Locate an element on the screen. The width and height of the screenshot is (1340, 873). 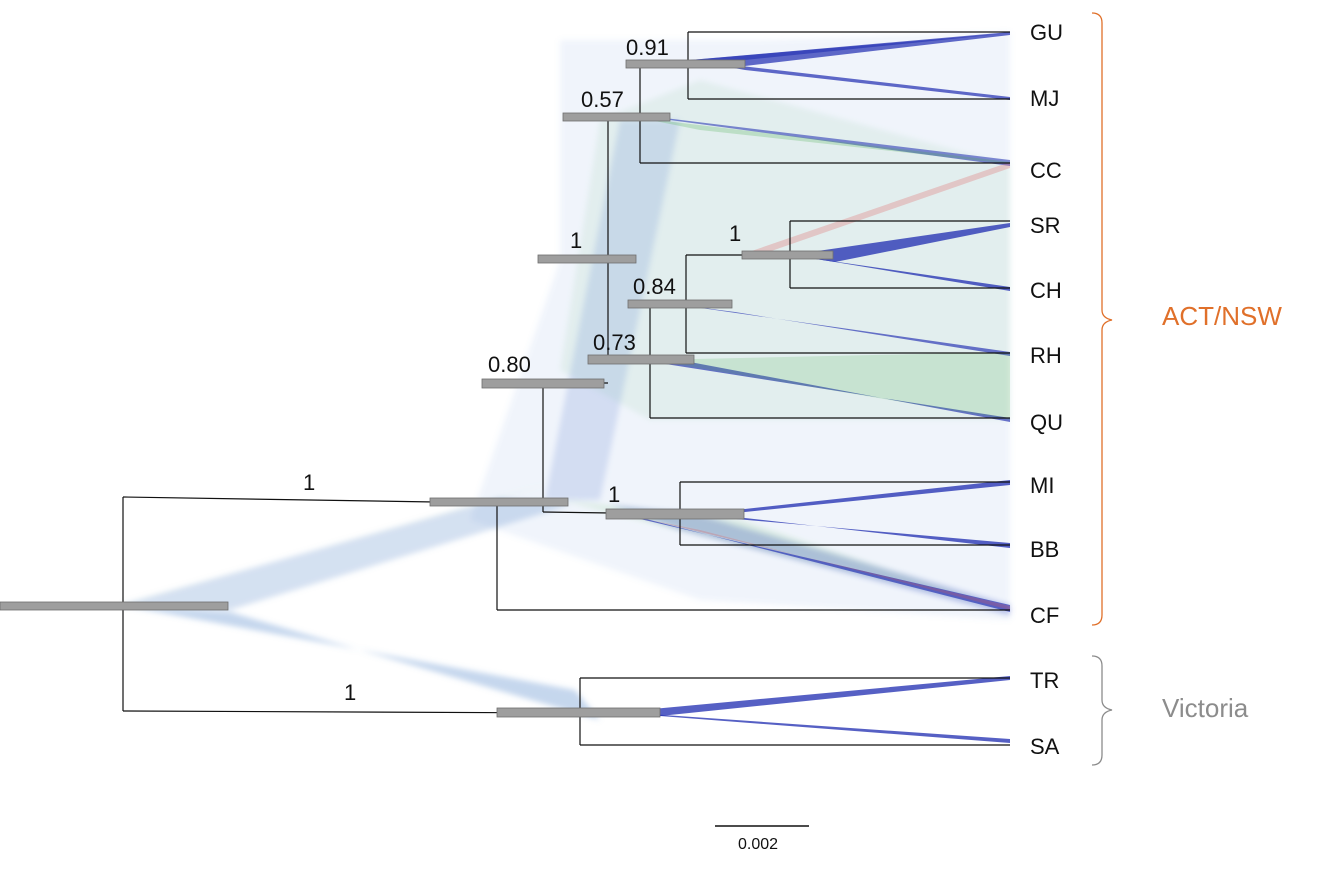
taxon-label-qu: QU is located at coordinates (1046, 422).